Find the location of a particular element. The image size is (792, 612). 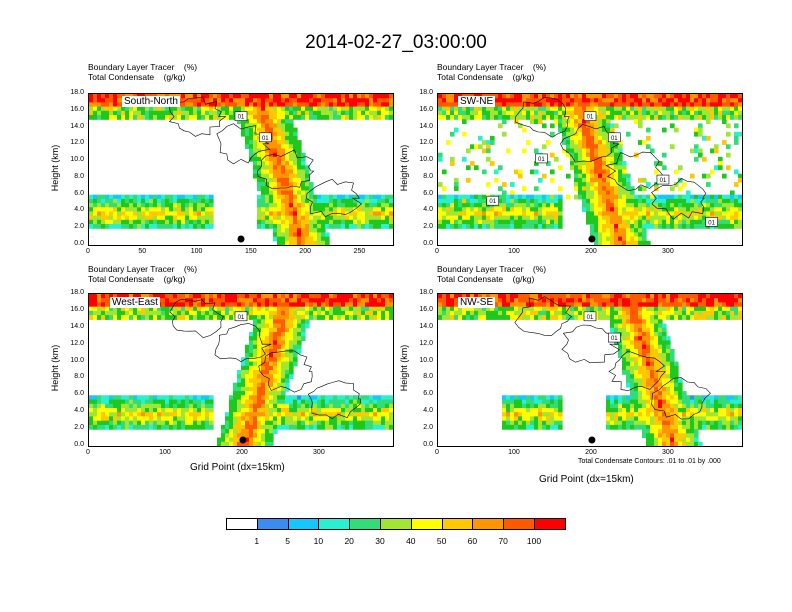

x-tick-label: 150 is located at coordinates (251, 251).